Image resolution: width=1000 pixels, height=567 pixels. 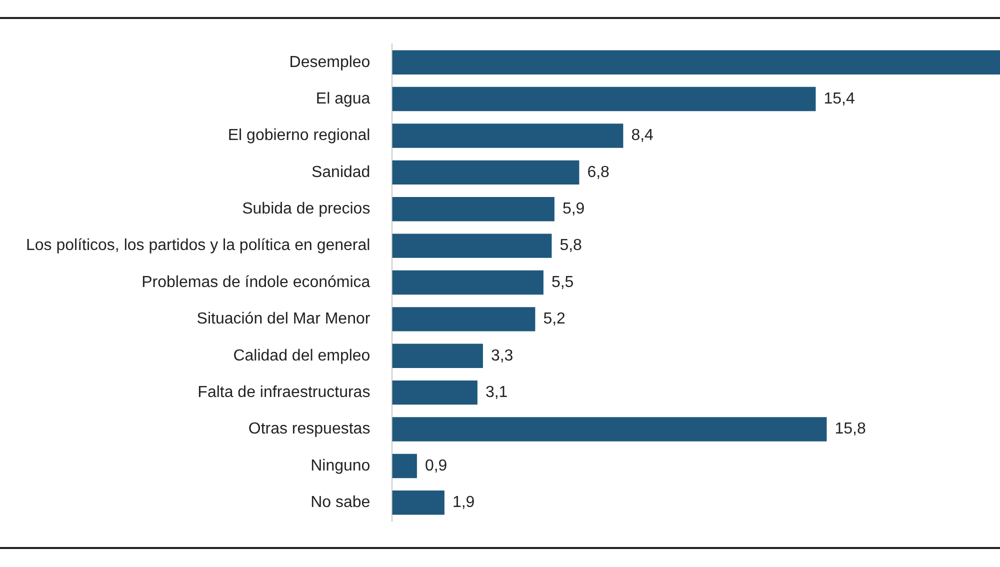 I want to click on data-label: 3,1, so click(x=496, y=392).